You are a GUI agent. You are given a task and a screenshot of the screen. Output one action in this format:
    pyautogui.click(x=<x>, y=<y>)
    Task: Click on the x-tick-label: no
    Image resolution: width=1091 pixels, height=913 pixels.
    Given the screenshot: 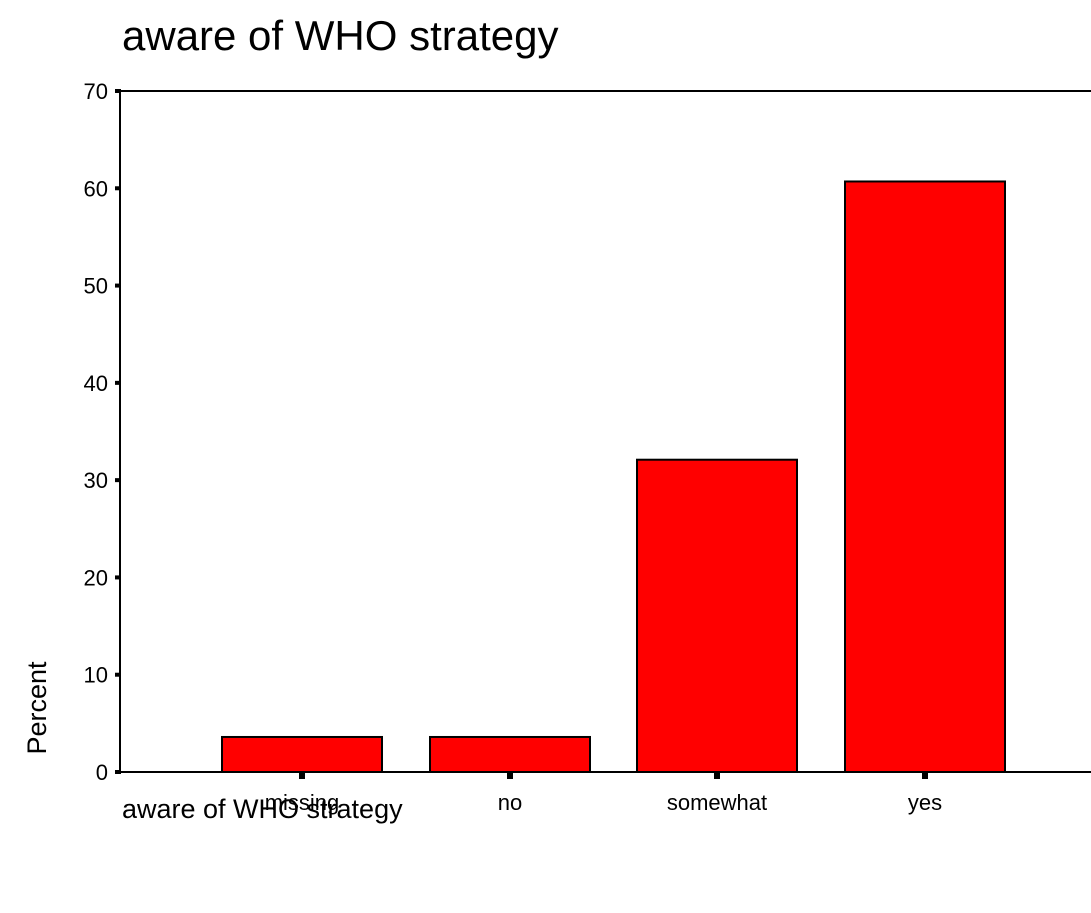 What is the action you would take?
    pyautogui.click(x=510, y=802)
    